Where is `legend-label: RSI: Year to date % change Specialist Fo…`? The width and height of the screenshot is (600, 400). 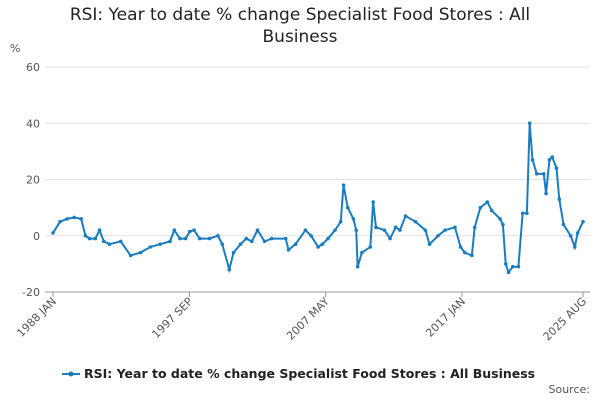 legend-label: RSI: Year to date % change Specialist Fo… is located at coordinates (309, 373).